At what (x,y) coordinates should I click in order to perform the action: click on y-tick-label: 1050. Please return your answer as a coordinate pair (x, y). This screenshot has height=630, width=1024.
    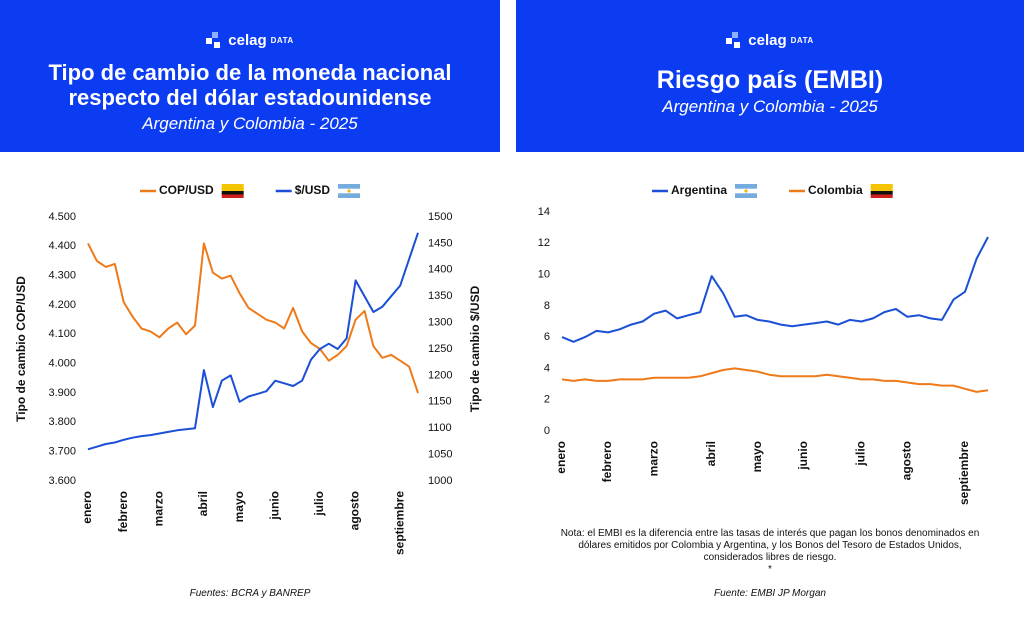
    Looking at the image, I should click on (440, 455).